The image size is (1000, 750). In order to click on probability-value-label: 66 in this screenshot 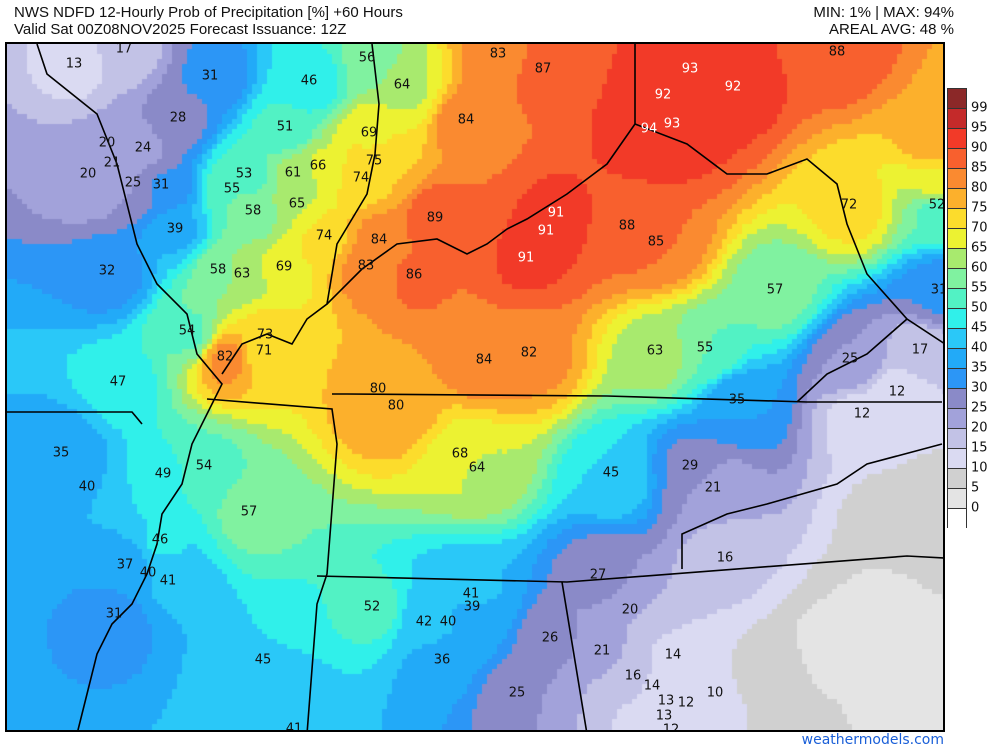, I will do `click(318, 166)`.